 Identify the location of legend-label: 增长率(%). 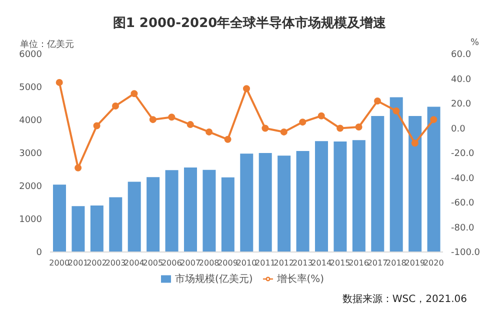
(300, 279).